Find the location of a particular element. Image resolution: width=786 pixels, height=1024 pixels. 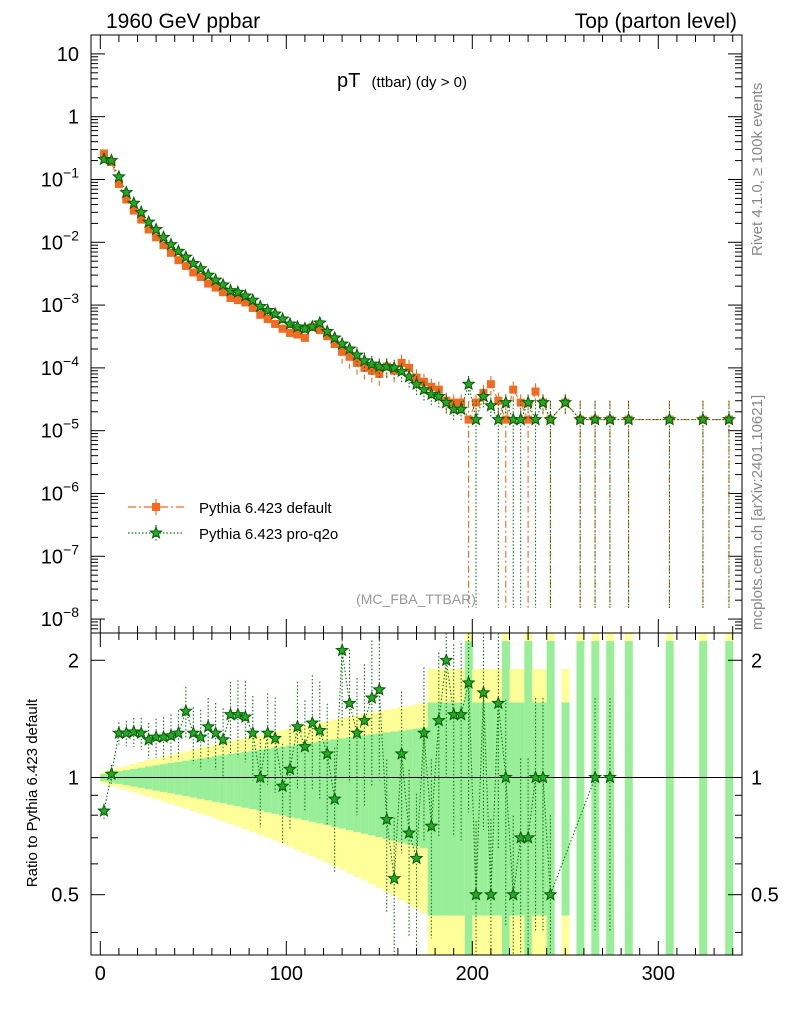

ratio-y-tick-label-right: 0.5 is located at coordinates (765, 896).